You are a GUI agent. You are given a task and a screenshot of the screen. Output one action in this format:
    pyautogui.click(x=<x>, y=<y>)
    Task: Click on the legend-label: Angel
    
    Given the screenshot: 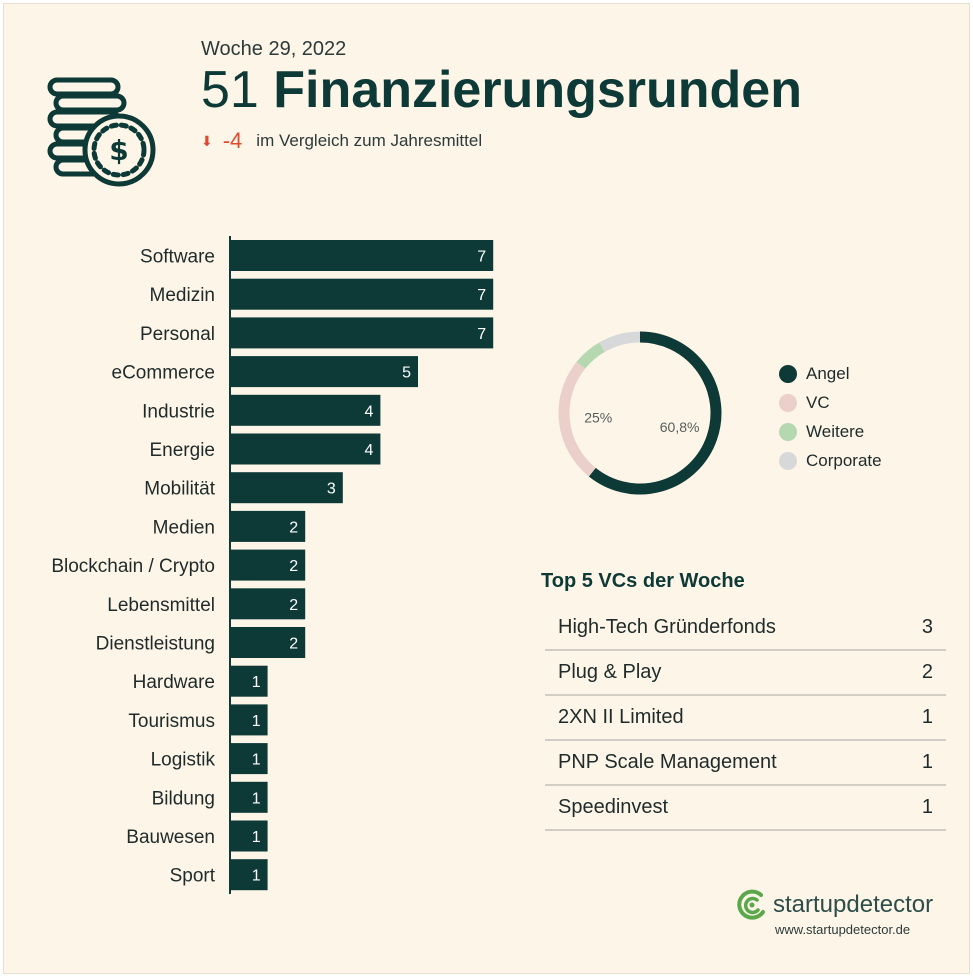 What is the action you would take?
    pyautogui.click(x=828, y=373)
    